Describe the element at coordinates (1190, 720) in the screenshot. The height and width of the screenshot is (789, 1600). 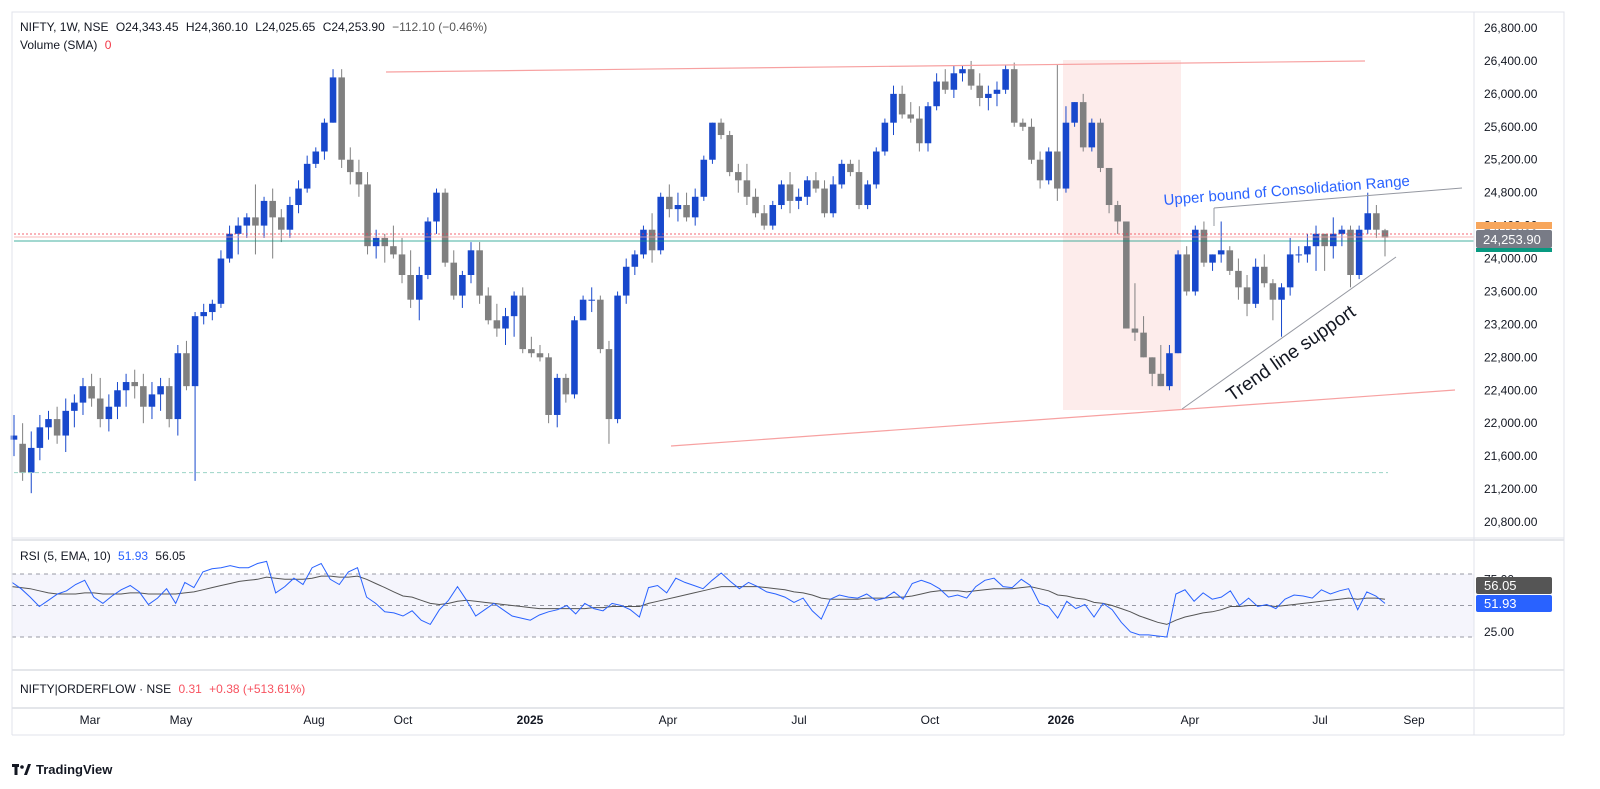
I see `time-tick-label: Apr` at that location.